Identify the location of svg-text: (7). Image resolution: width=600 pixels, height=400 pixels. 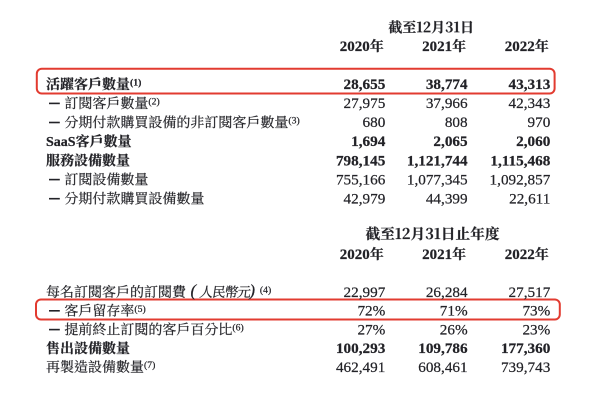
(149, 365).